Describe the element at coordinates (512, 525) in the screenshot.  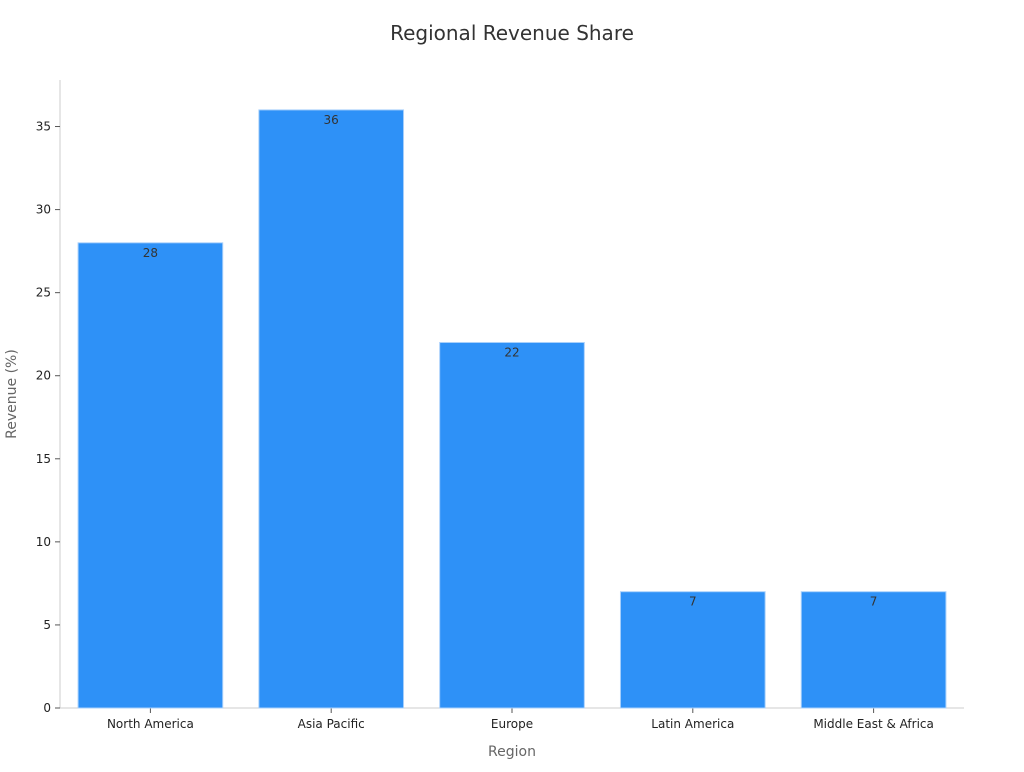
I see `bar-europe` at that location.